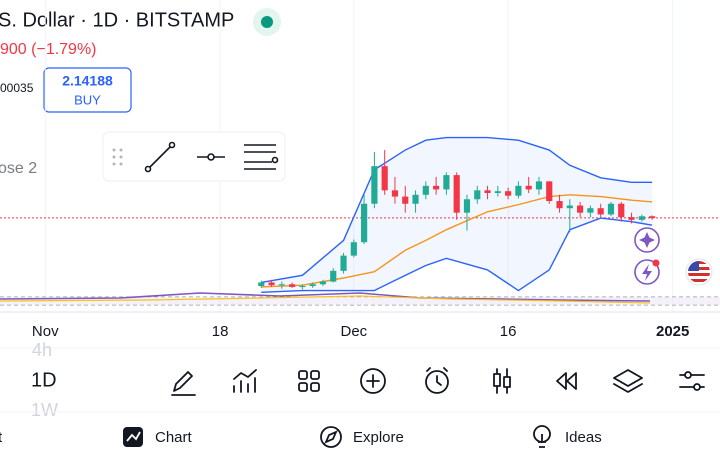 The width and height of the screenshot is (720, 461). Describe the element at coordinates (174, 437) in the screenshot. I see `nav-chart: Chart` at that location.